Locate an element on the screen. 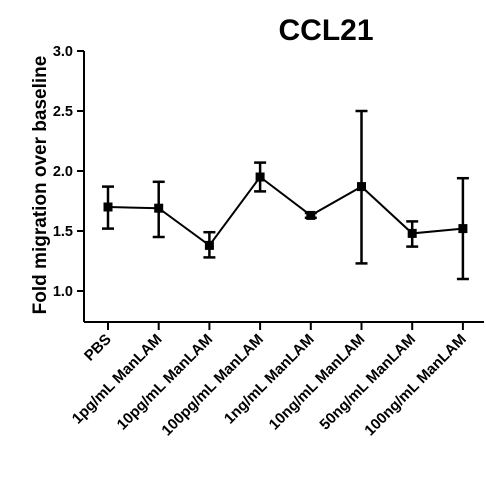 Image resolution: width=486 pixels, height=477 pixels. y-axis-label: Fold migration over baseline is located at coordinates (40, 185).